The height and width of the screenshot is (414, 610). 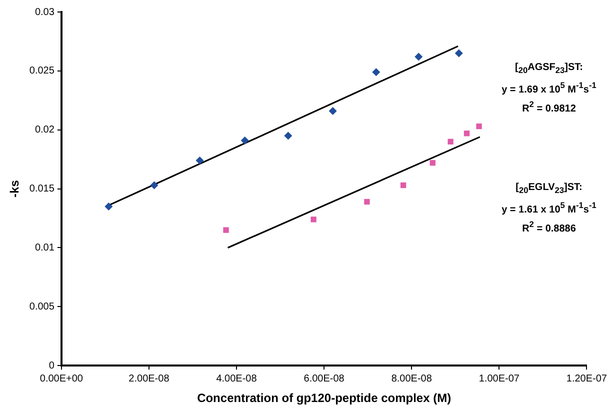 What do you see at coordinates (411, 378) in the screenshot?
I see `x-tick-label: 8.00E-08` at bounding box center [411, 378].